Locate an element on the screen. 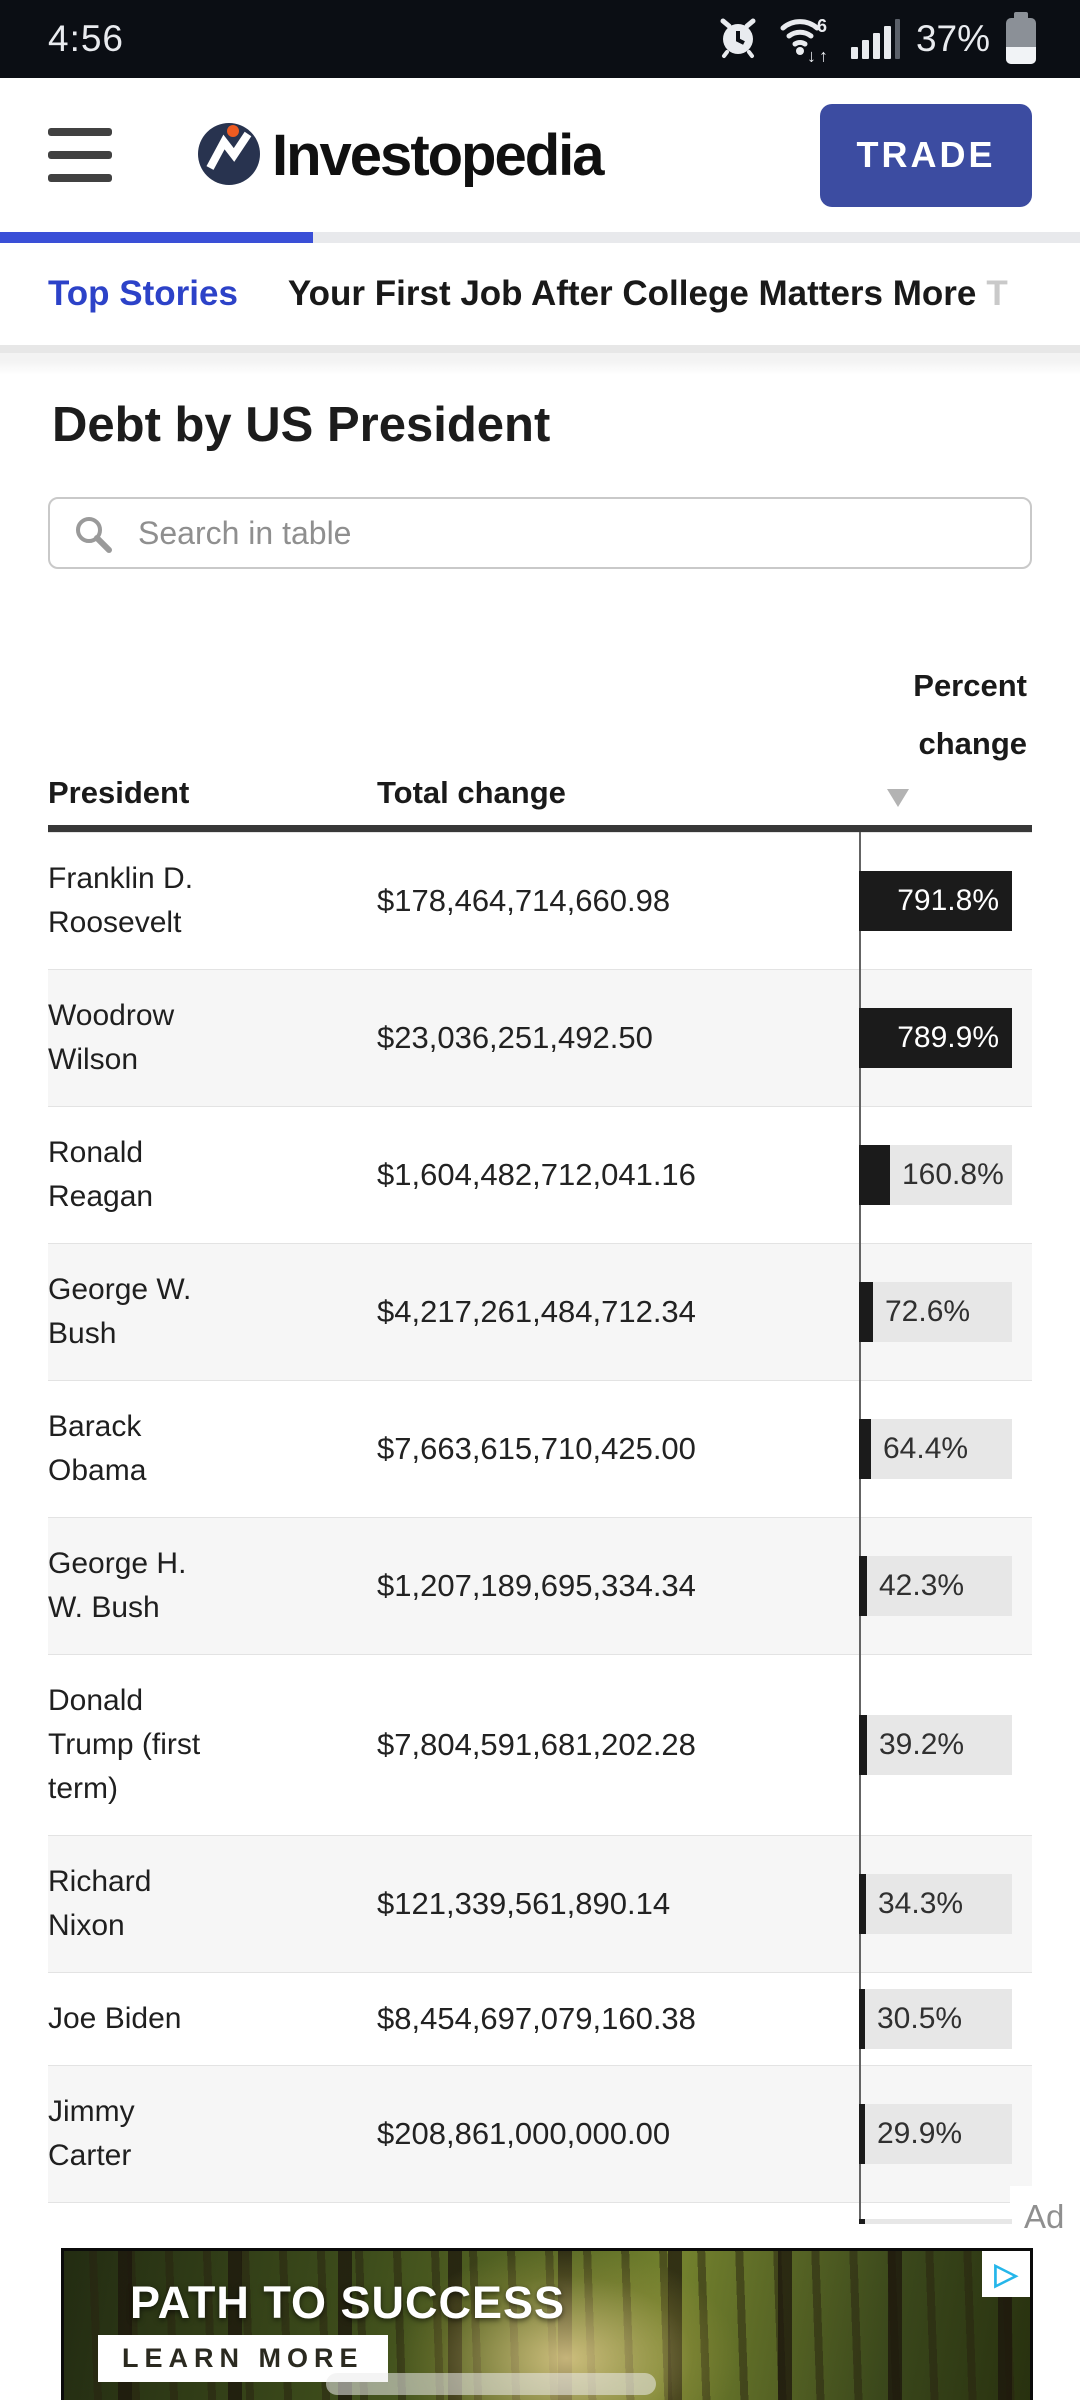 The width and height of the screenshot is (1080, 2400). total-change-value: $1,207,189,695,334.34 is located at coordinates (536, 1585).